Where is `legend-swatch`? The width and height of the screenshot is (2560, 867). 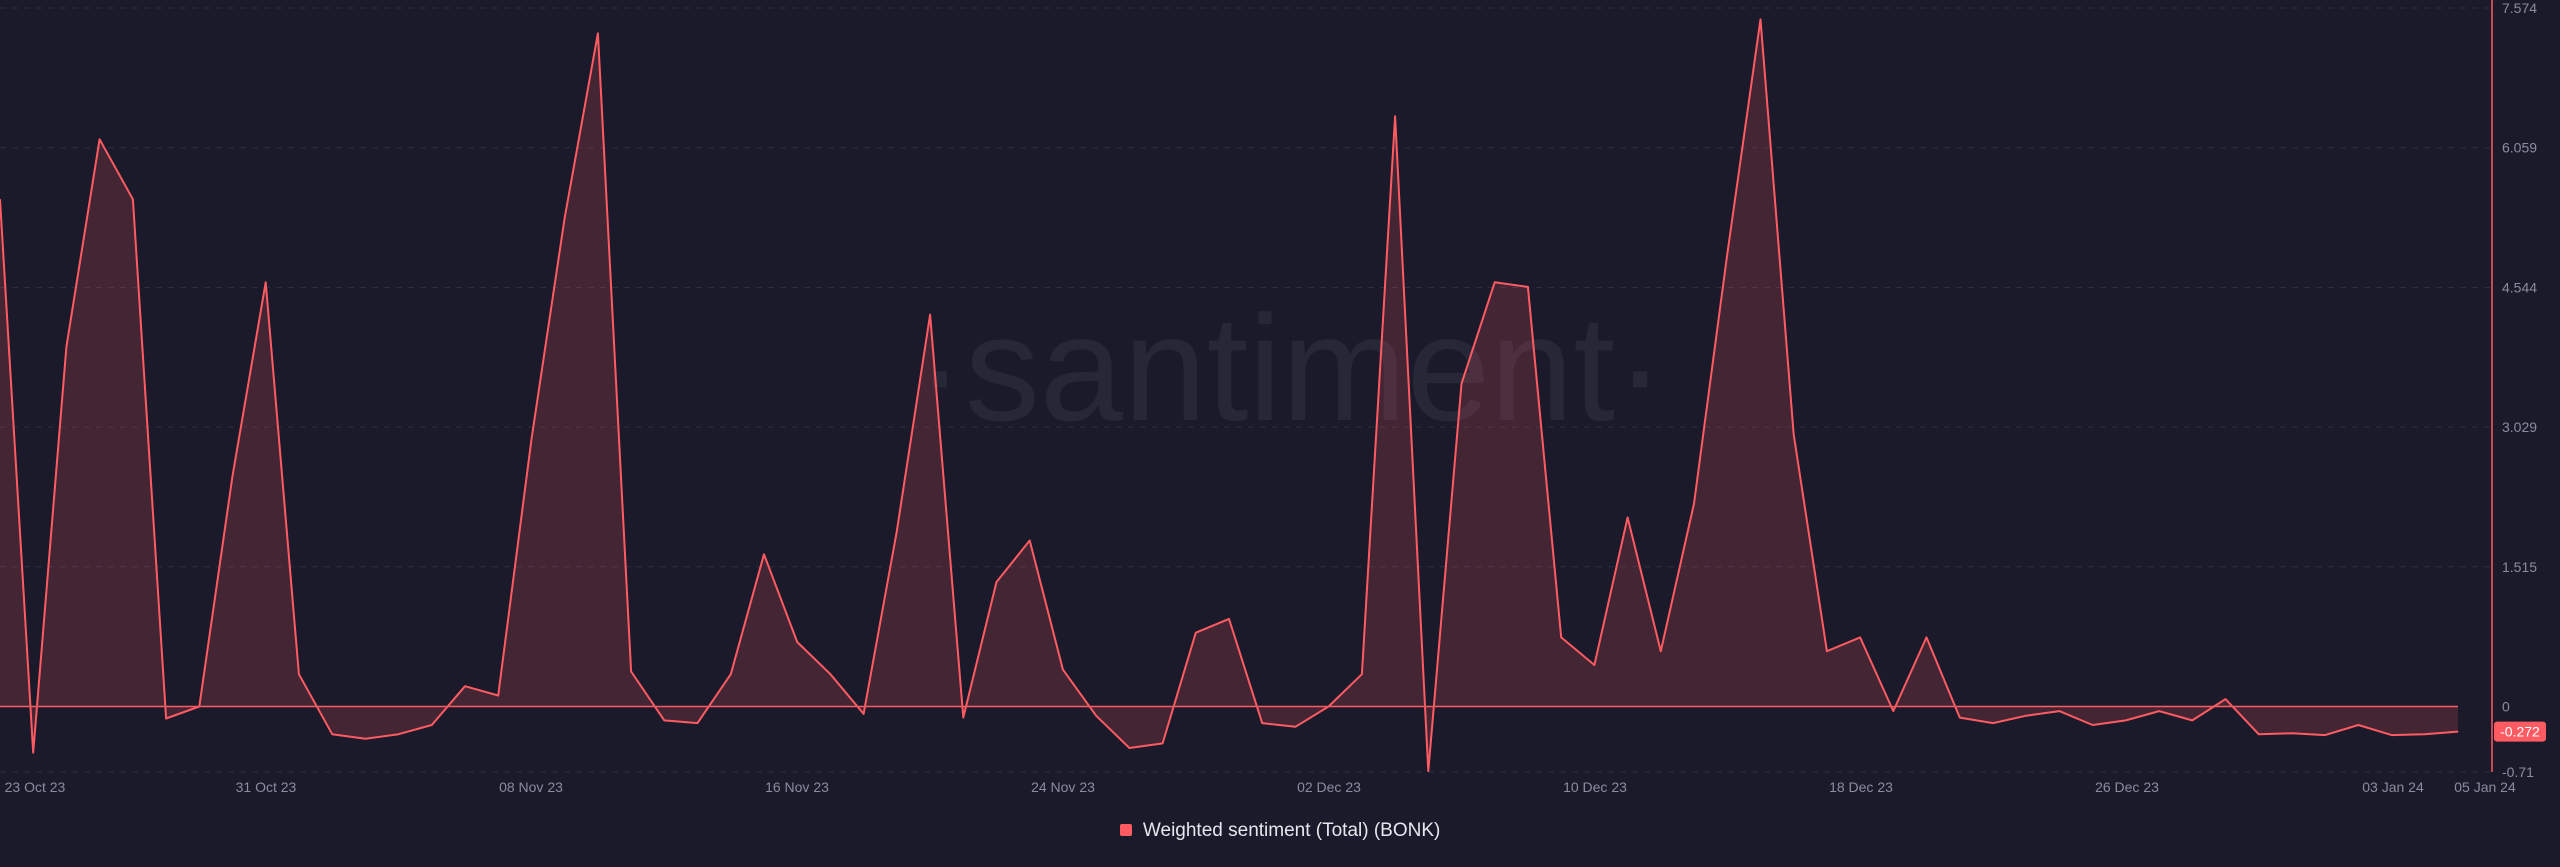 legend-swatch is located at coordinates (1125, 830).